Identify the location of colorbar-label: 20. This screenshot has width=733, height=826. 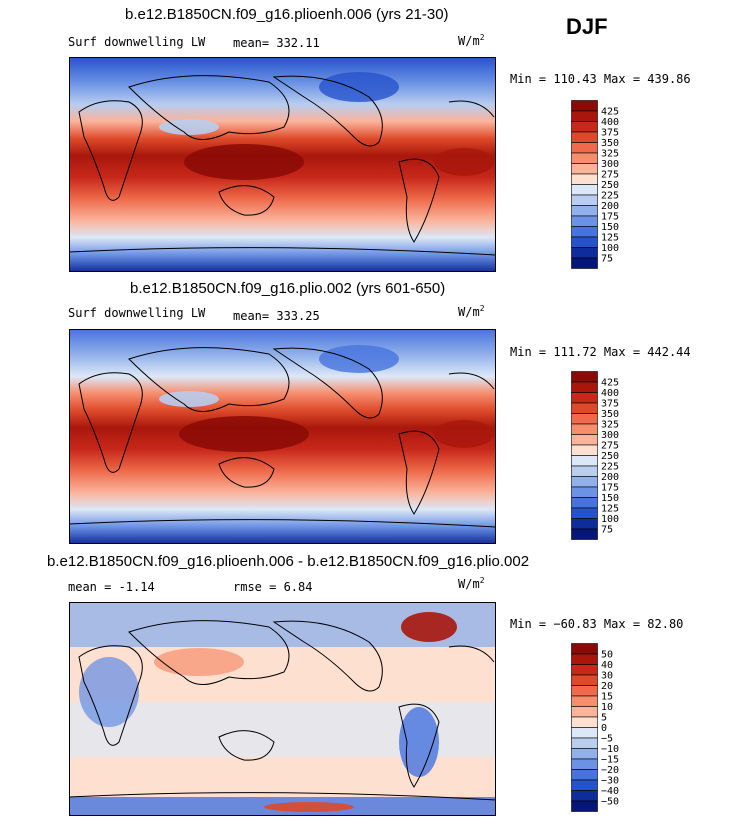
(607, 686).